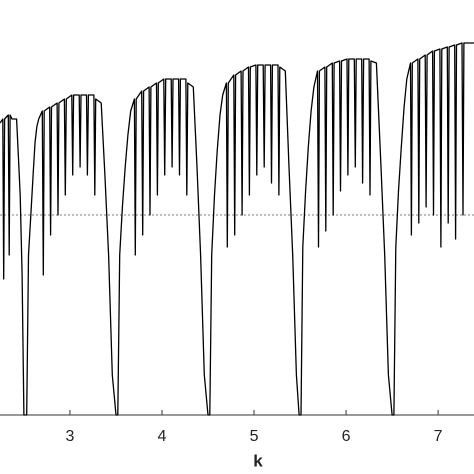  Describe the element at coordinates (254, 436) in the screenshot. I see `x-tick-label: 5` at that location.